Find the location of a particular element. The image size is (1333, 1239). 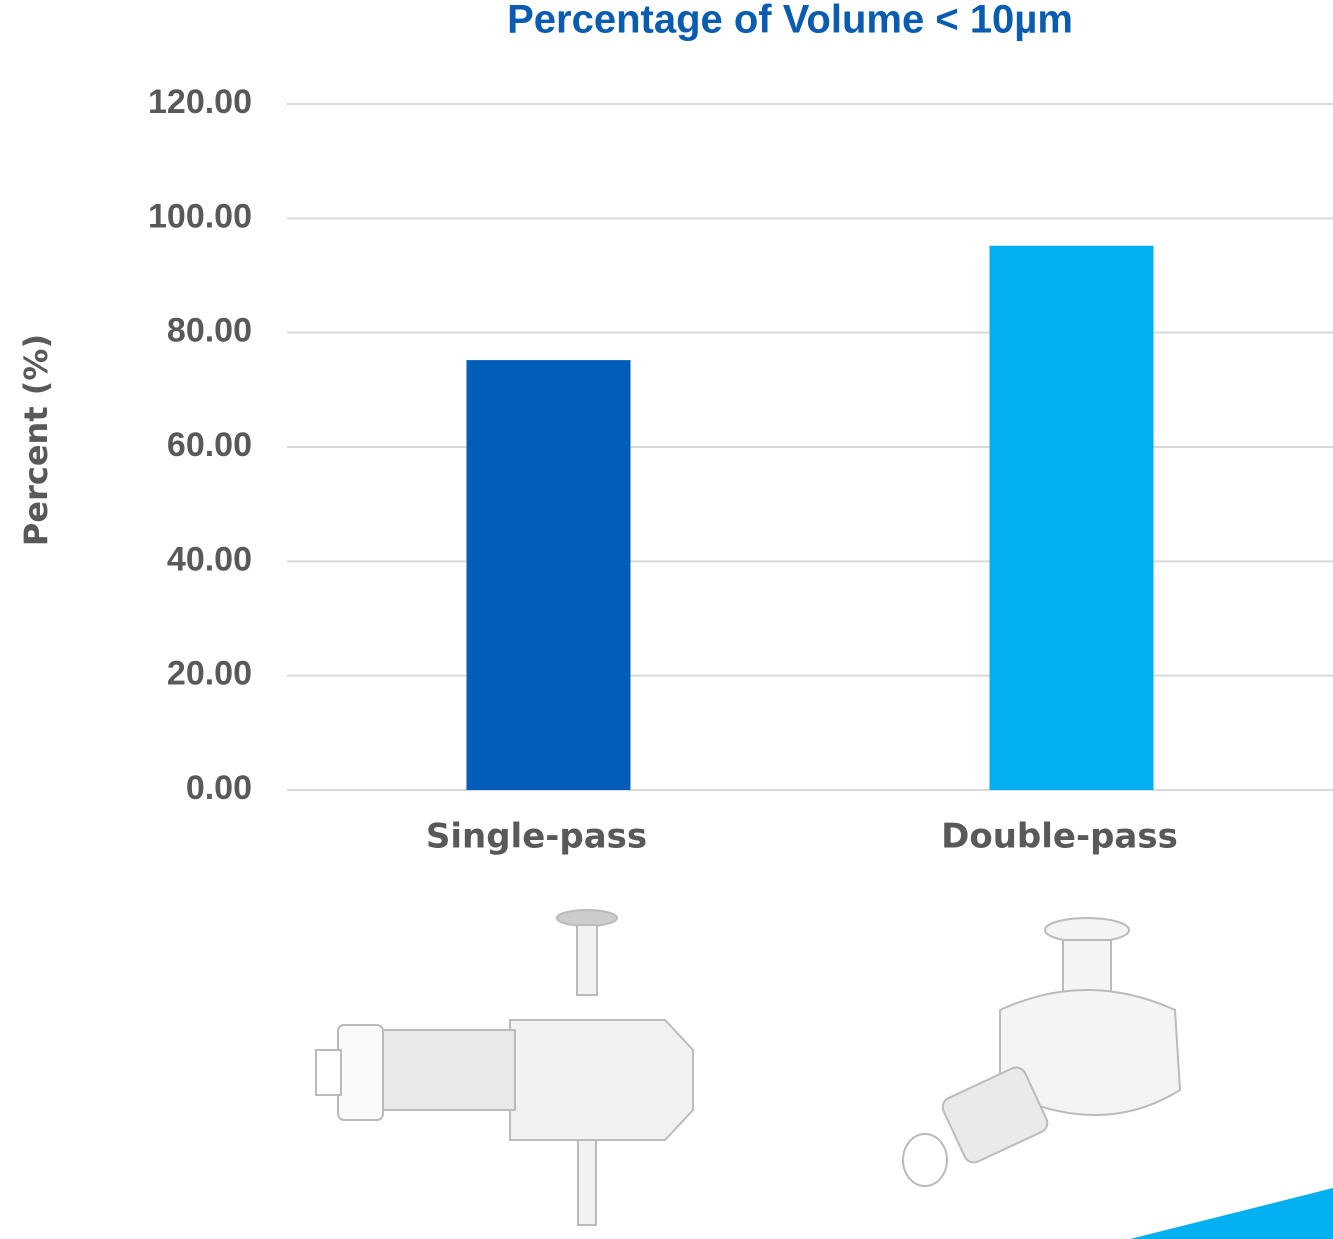

y-axis-label: Percent (%) is located at coordinates (36, 440).